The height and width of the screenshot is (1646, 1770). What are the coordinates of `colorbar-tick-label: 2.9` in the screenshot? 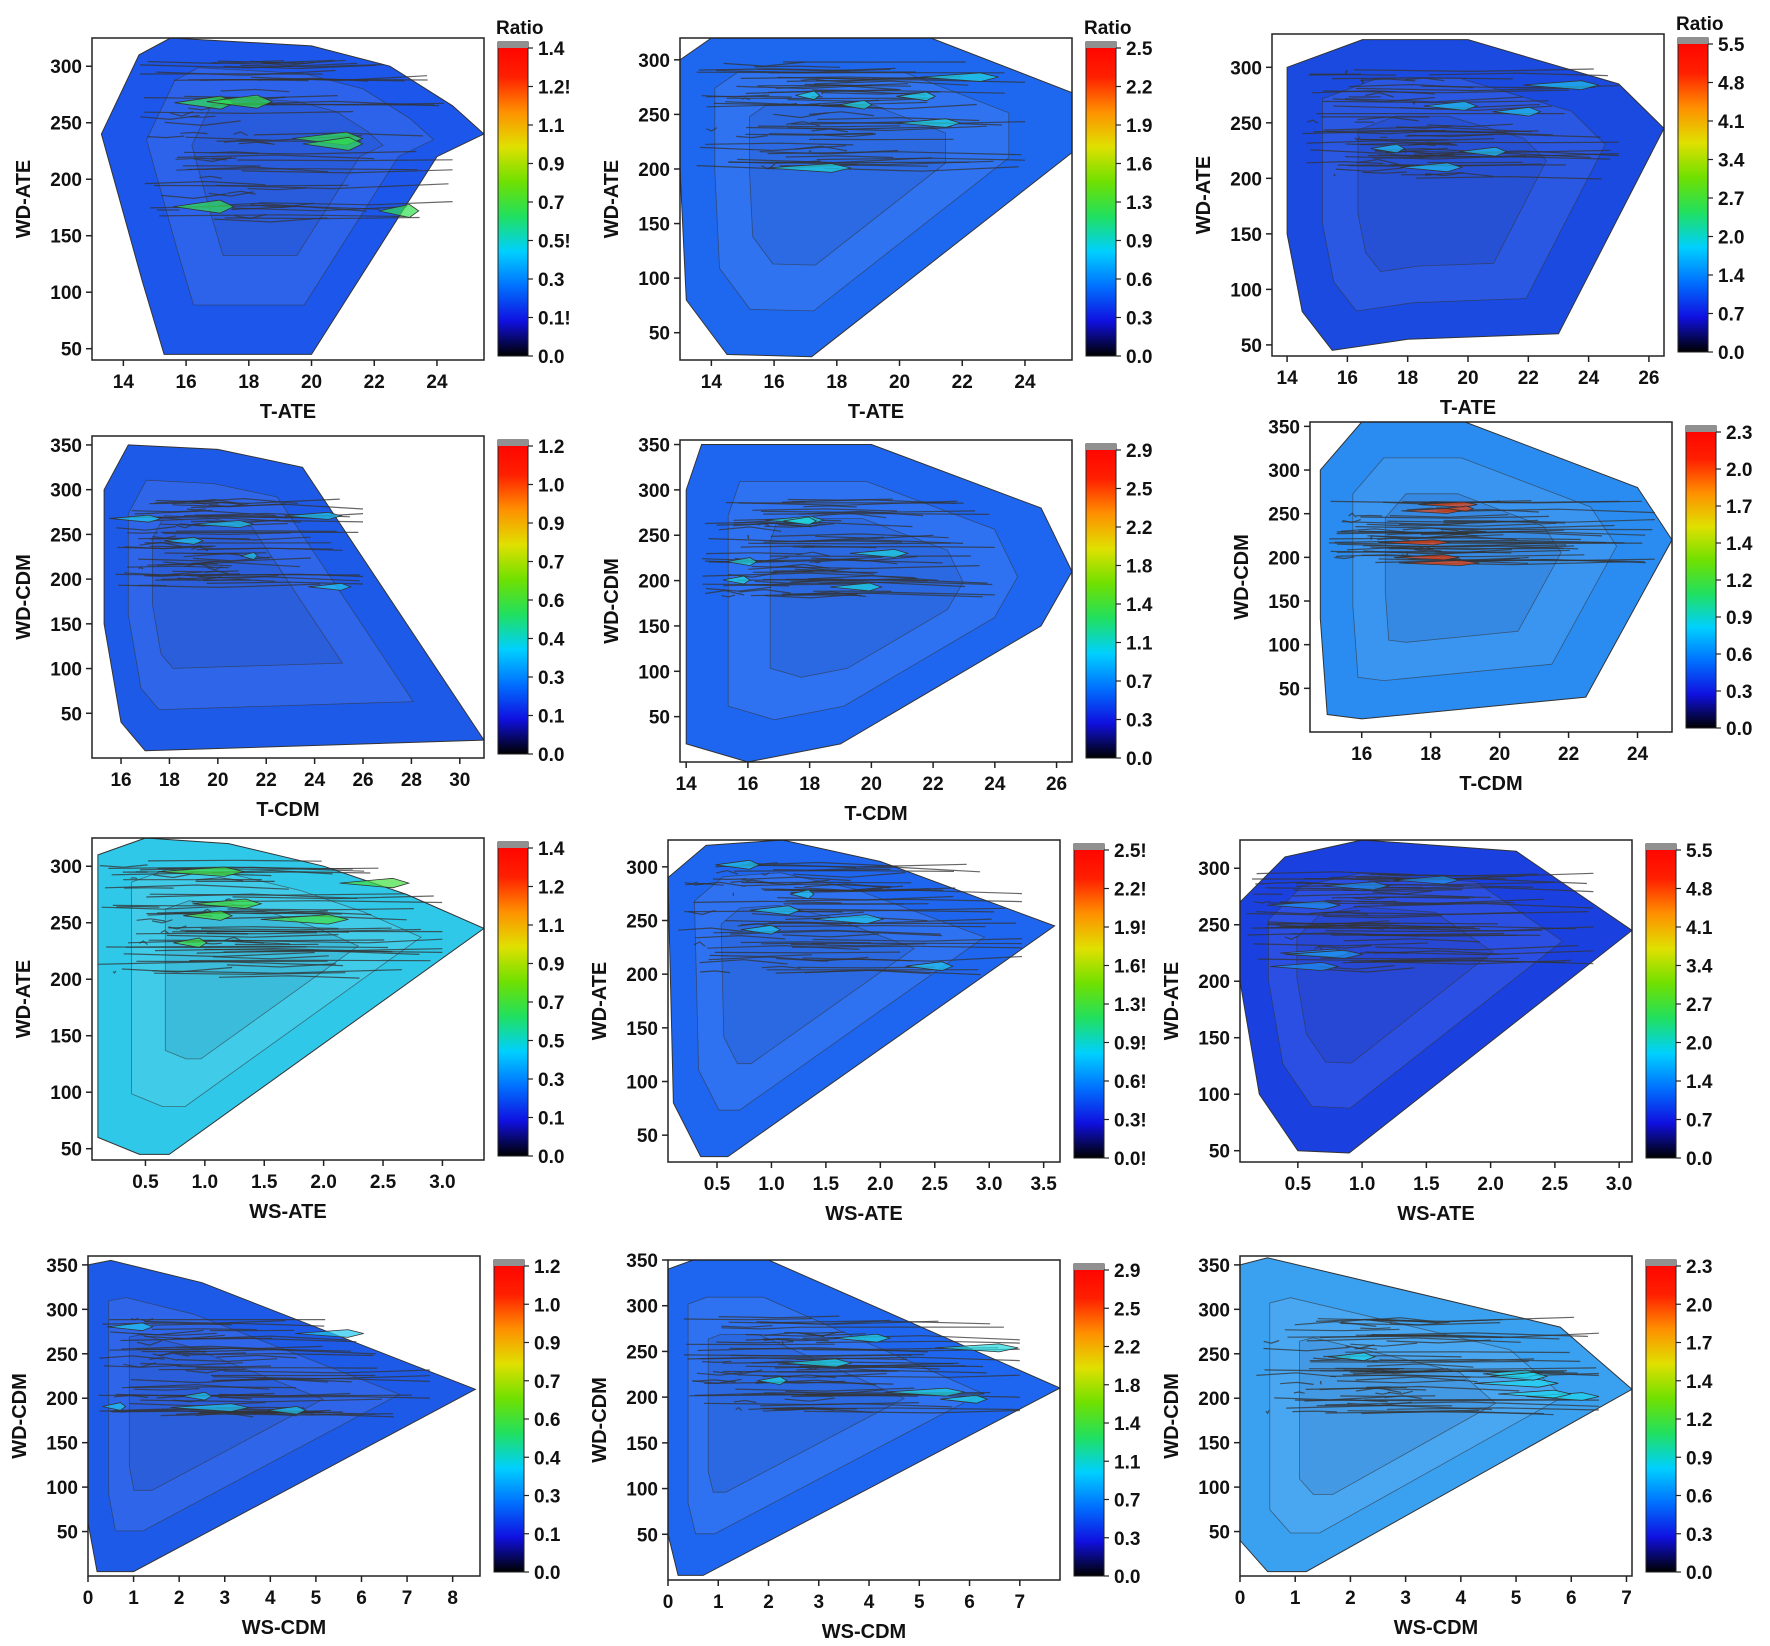 It's located at (1139, 451).